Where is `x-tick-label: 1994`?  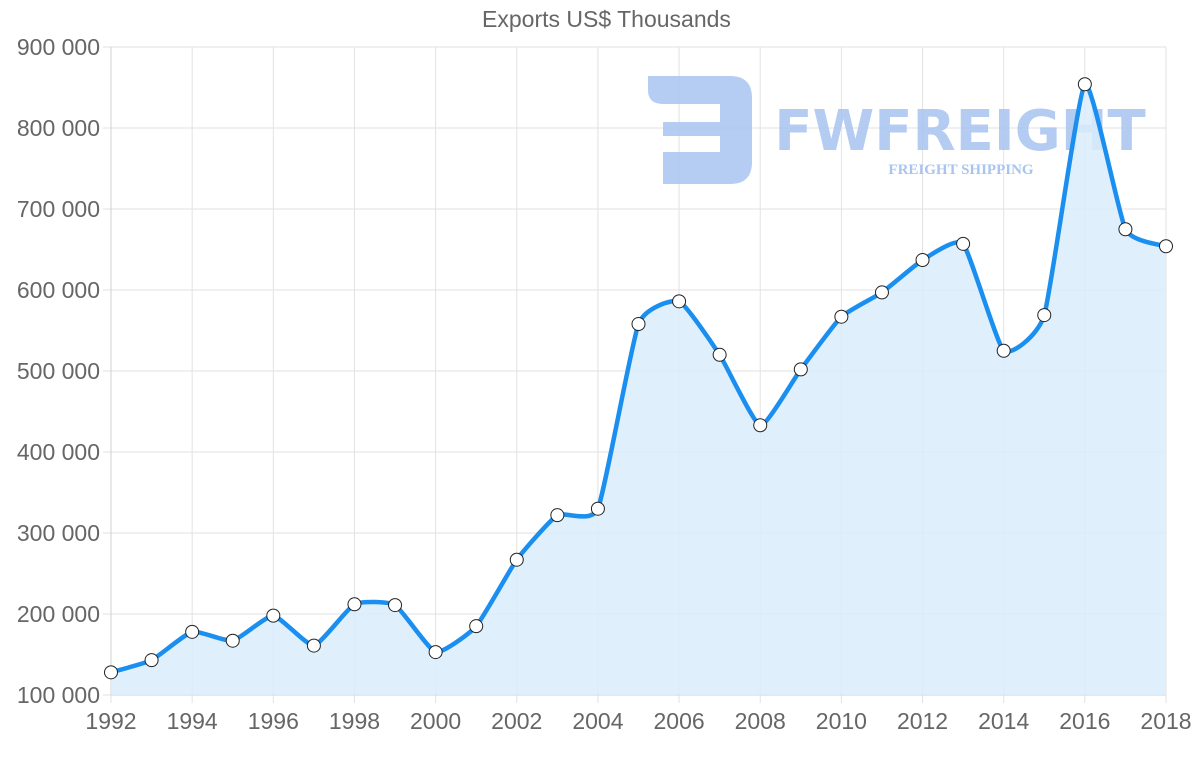 x-tick-label: 1994 is located at coordinates (192, 721).